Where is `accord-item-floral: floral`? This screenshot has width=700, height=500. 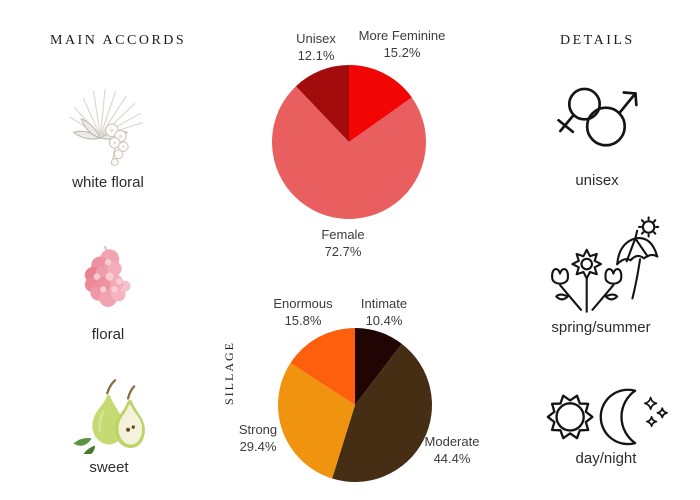 accord-item-floral: floral is located at coordinates (108, 292).